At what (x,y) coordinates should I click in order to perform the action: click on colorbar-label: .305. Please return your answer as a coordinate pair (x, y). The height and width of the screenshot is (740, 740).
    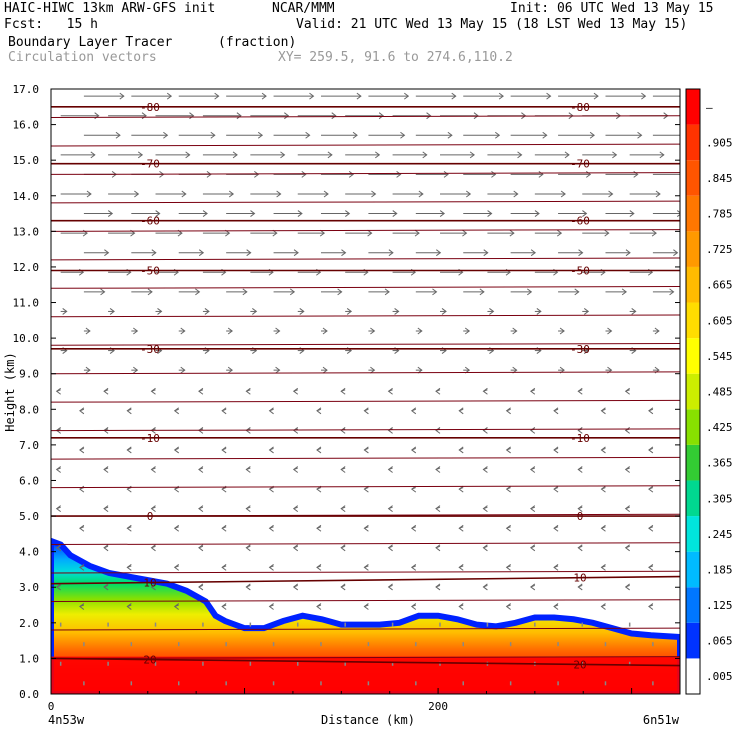
    Looking at the image, I should click on (719, 498).